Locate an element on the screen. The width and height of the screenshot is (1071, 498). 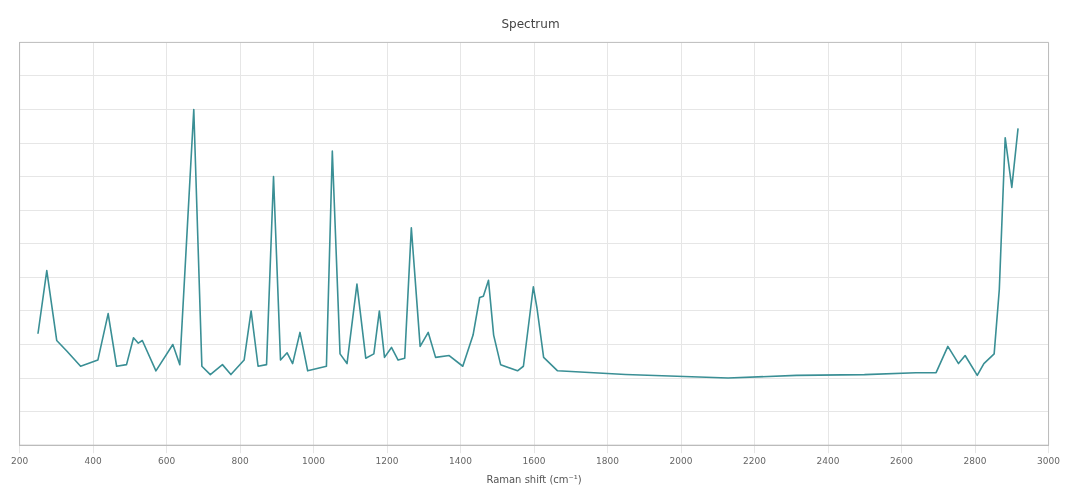
x-tick-label: 600 is located at coordinates (166, 460).